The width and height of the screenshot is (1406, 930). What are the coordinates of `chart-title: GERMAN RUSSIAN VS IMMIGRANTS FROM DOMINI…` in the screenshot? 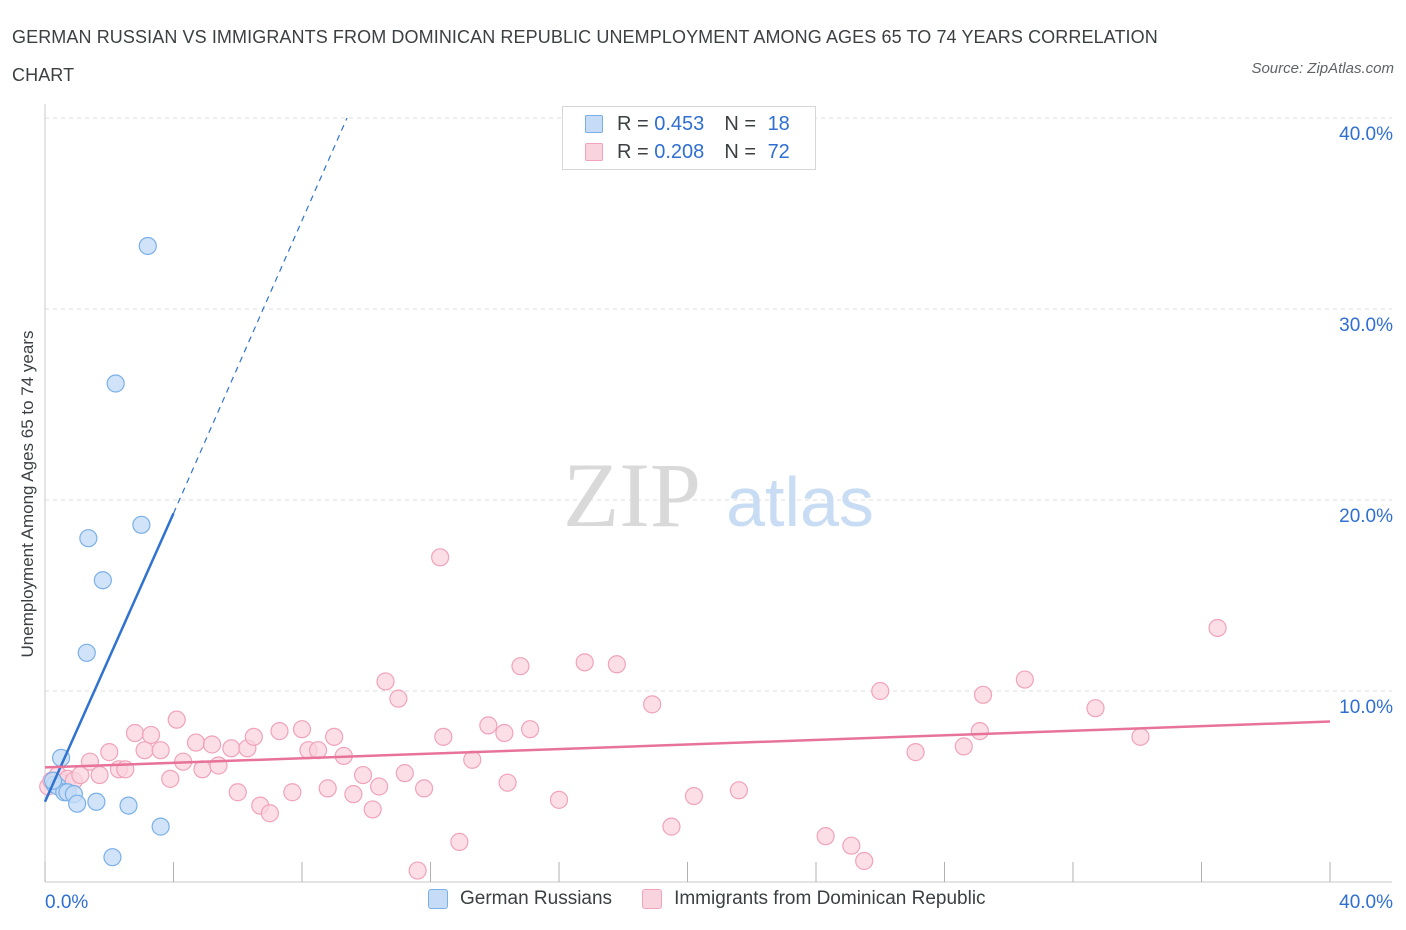 It's located at (585, 56).